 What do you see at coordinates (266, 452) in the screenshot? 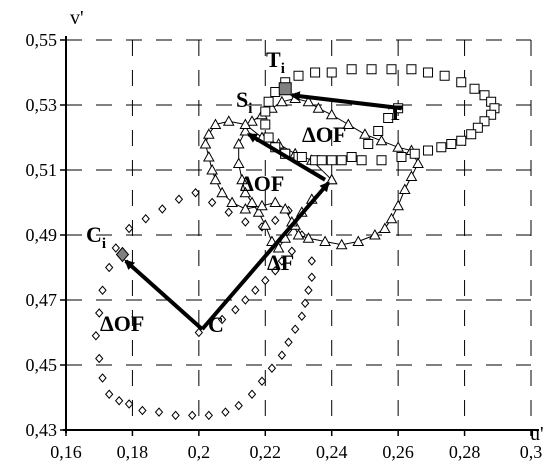
I see `x-tick-label: 0,22` at bounding box center [266, 452].